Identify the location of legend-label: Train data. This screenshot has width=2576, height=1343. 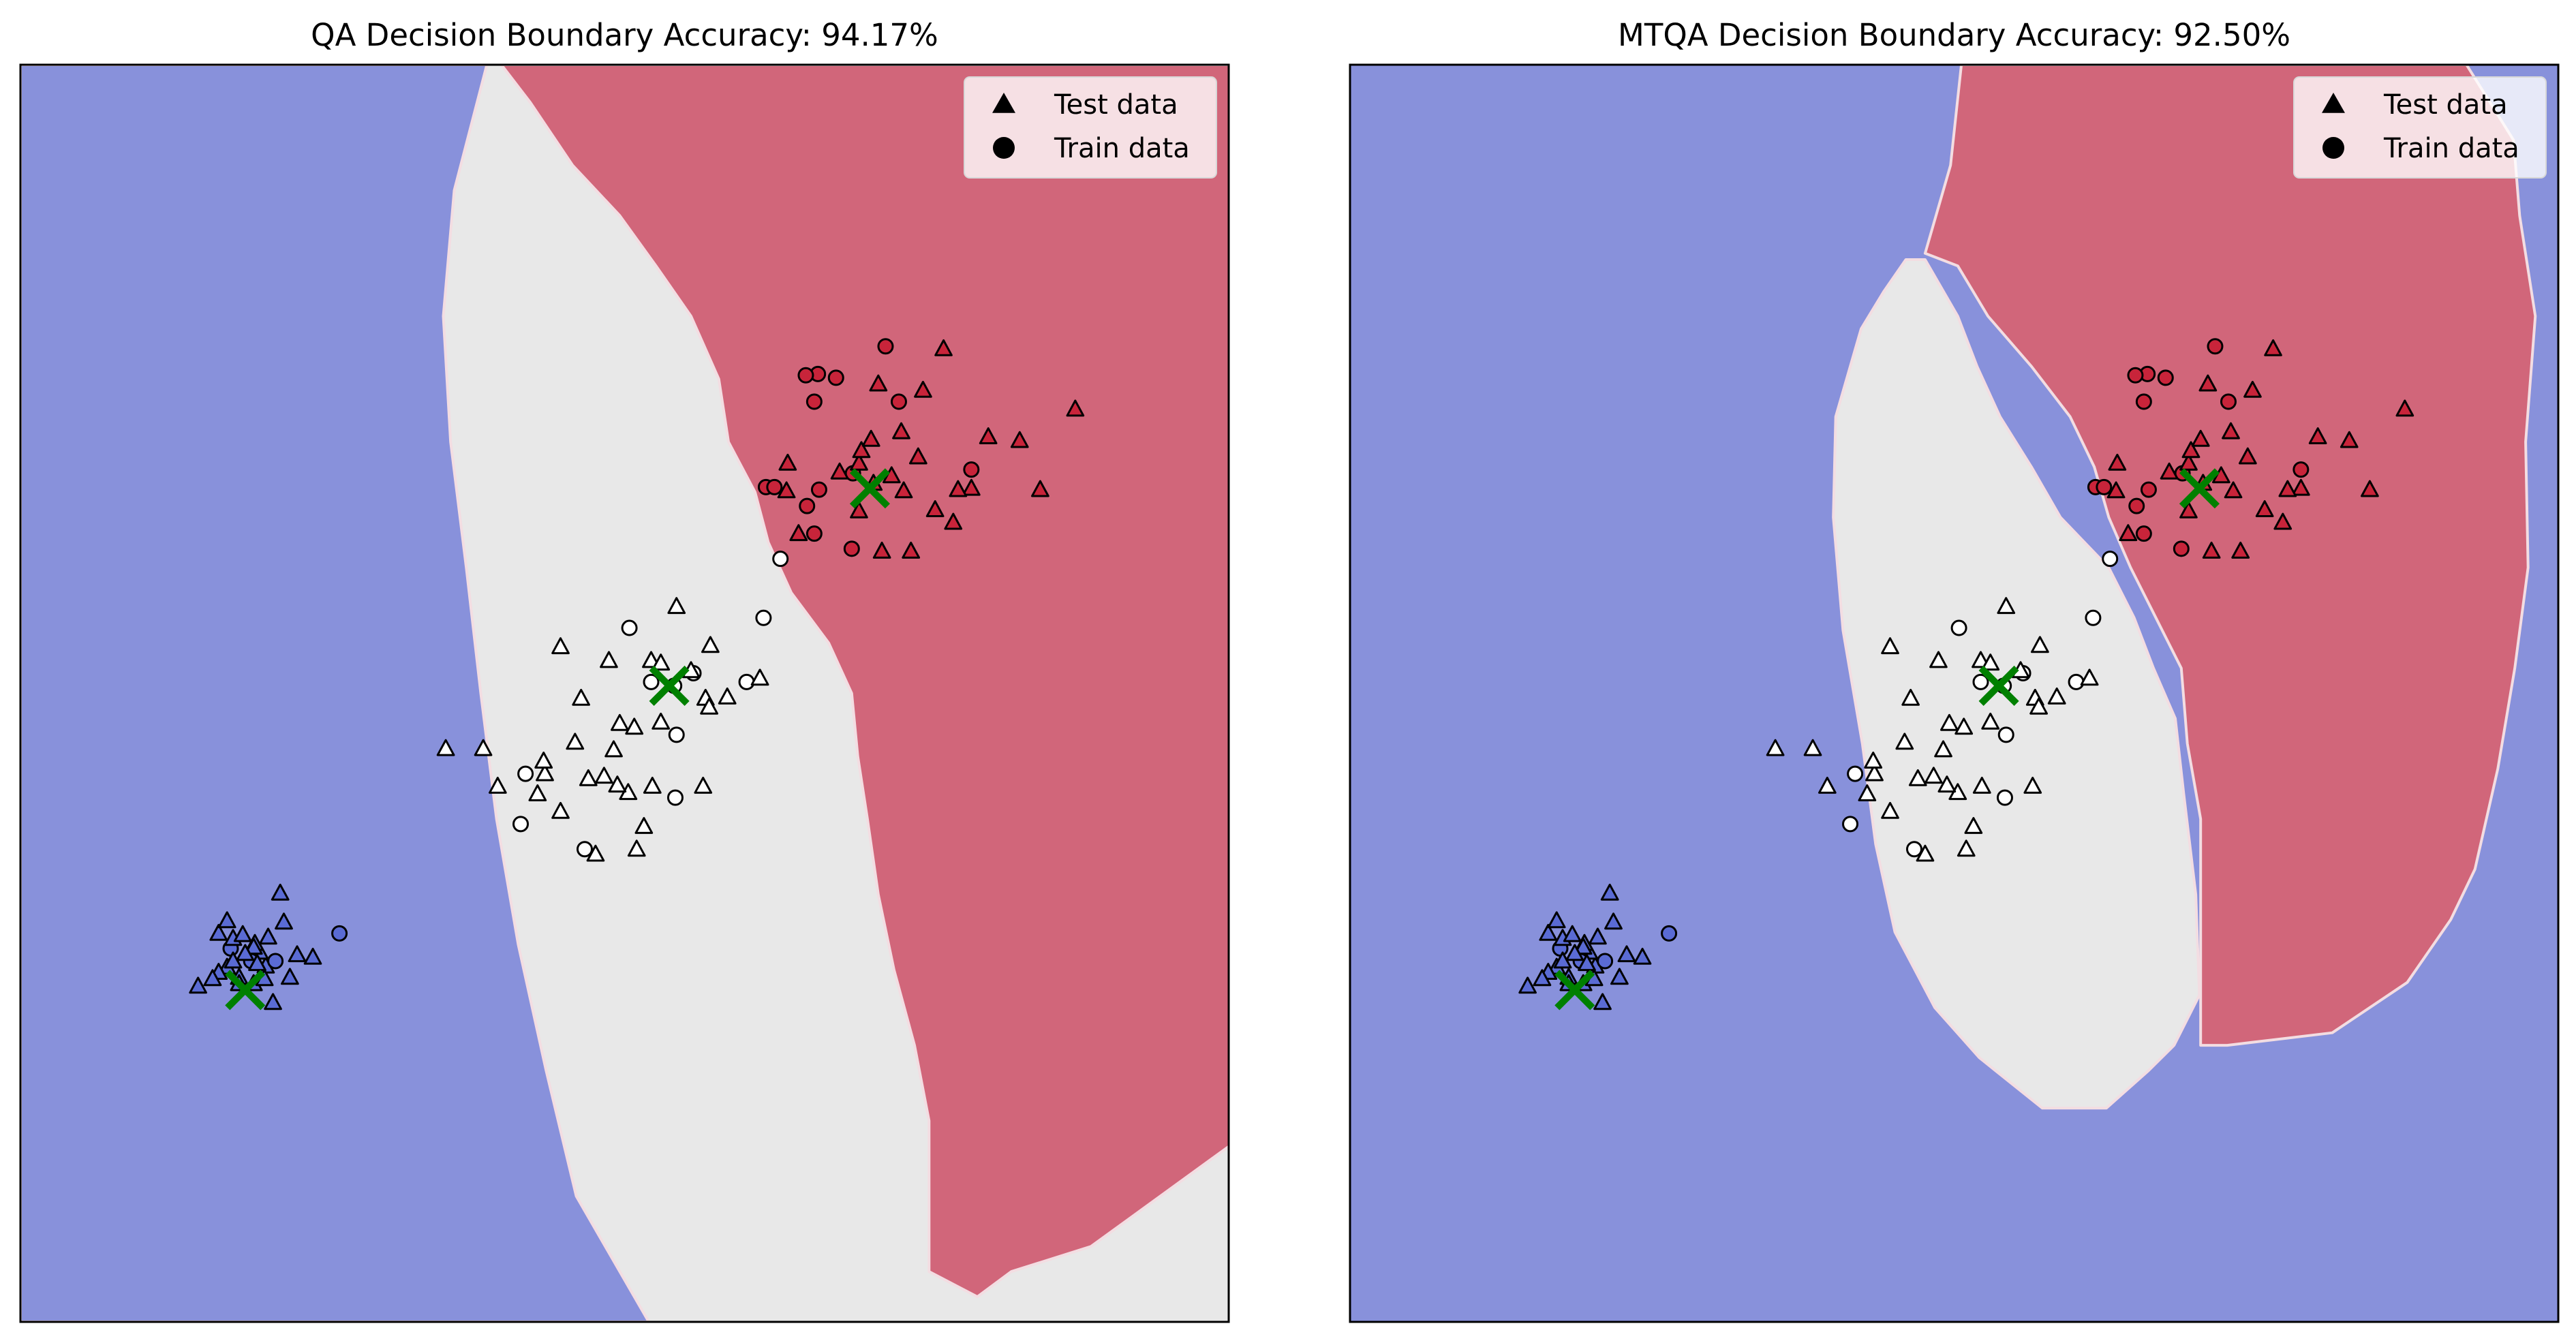
(1122, 148).